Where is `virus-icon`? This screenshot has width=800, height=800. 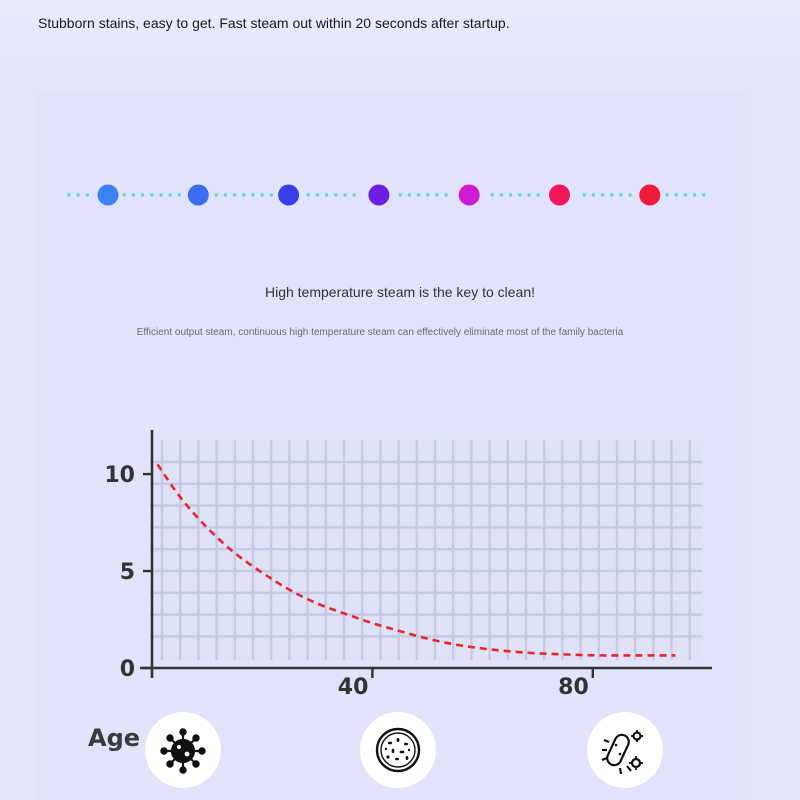
virus-icon is located at coordinates (183, 750).